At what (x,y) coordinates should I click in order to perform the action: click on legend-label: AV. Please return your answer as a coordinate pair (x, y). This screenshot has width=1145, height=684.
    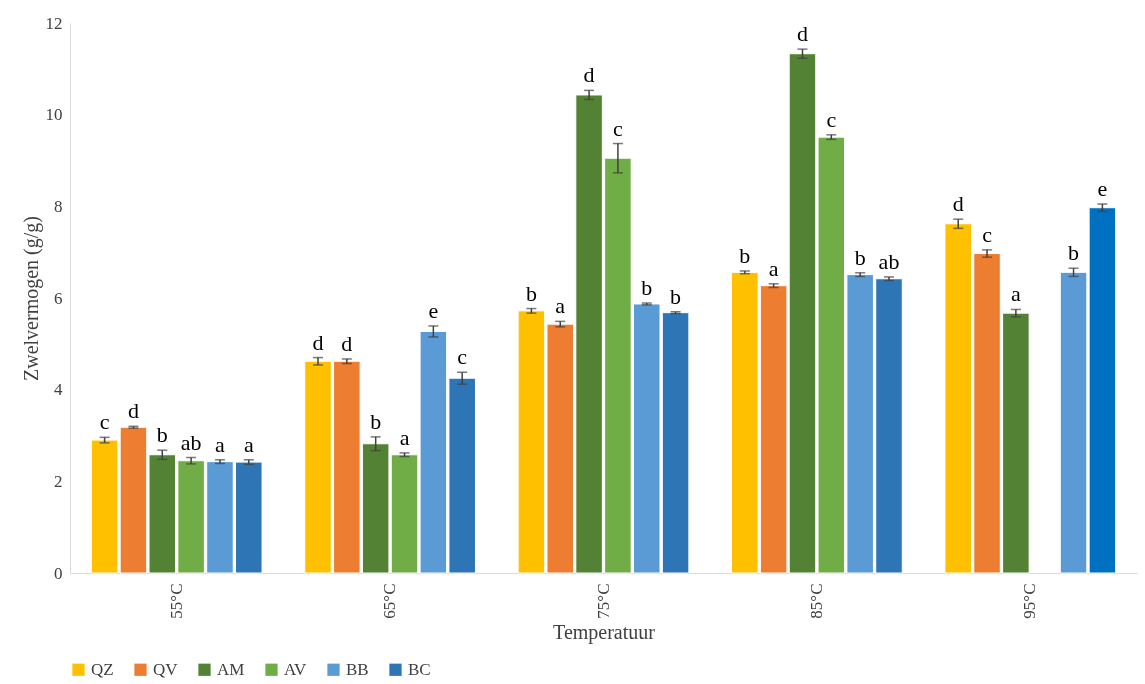
    Looking at the image, I should click on (296, 669).